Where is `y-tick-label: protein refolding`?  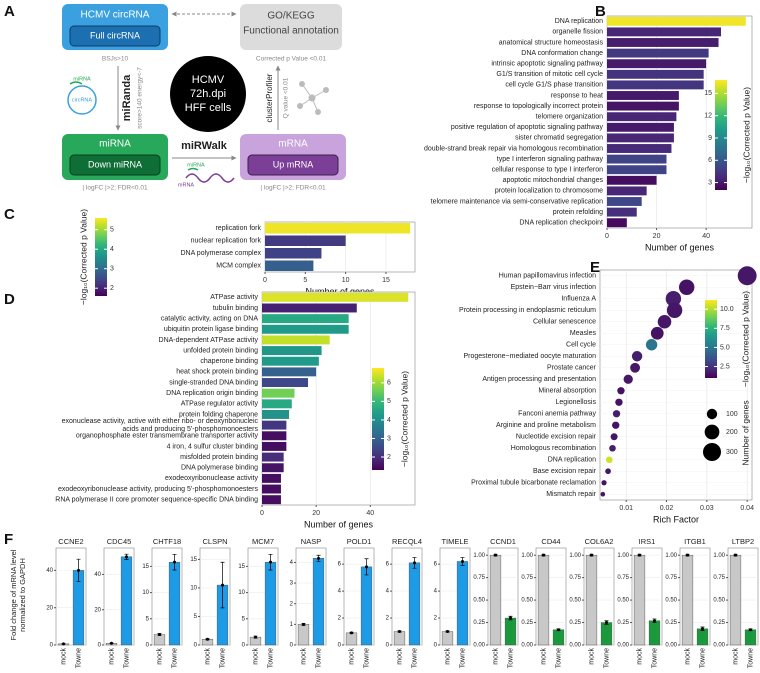 y-tick-label: protein refolding is located at coordinates (578, 212).